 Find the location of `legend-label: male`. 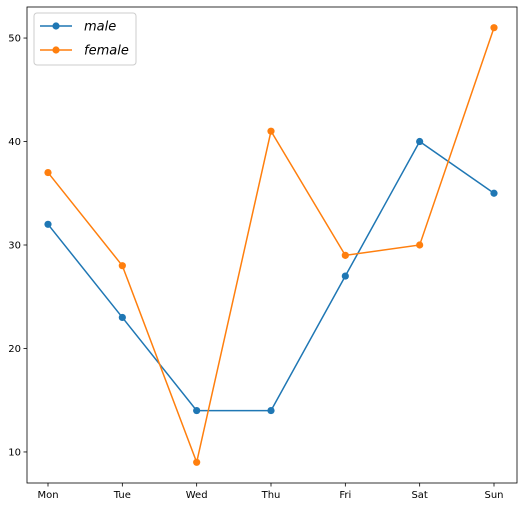

legend-label: male is located at coordinates (100, 27).